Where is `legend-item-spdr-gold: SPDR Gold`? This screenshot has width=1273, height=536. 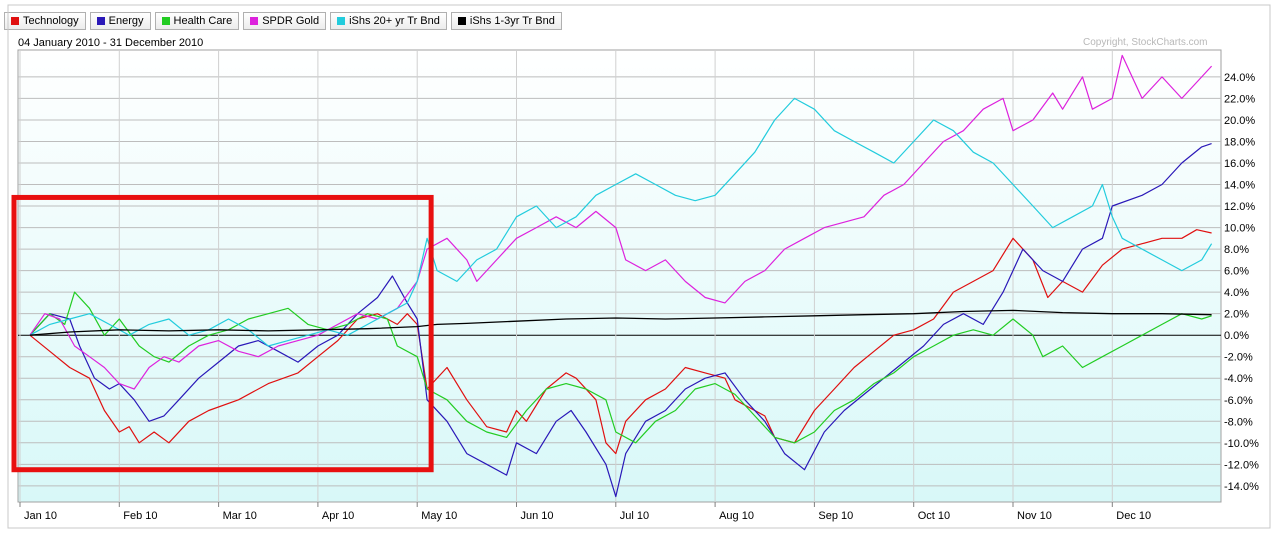 legend-item-spdr-gold: SPDR Gold is located at coordinates (285, 21).